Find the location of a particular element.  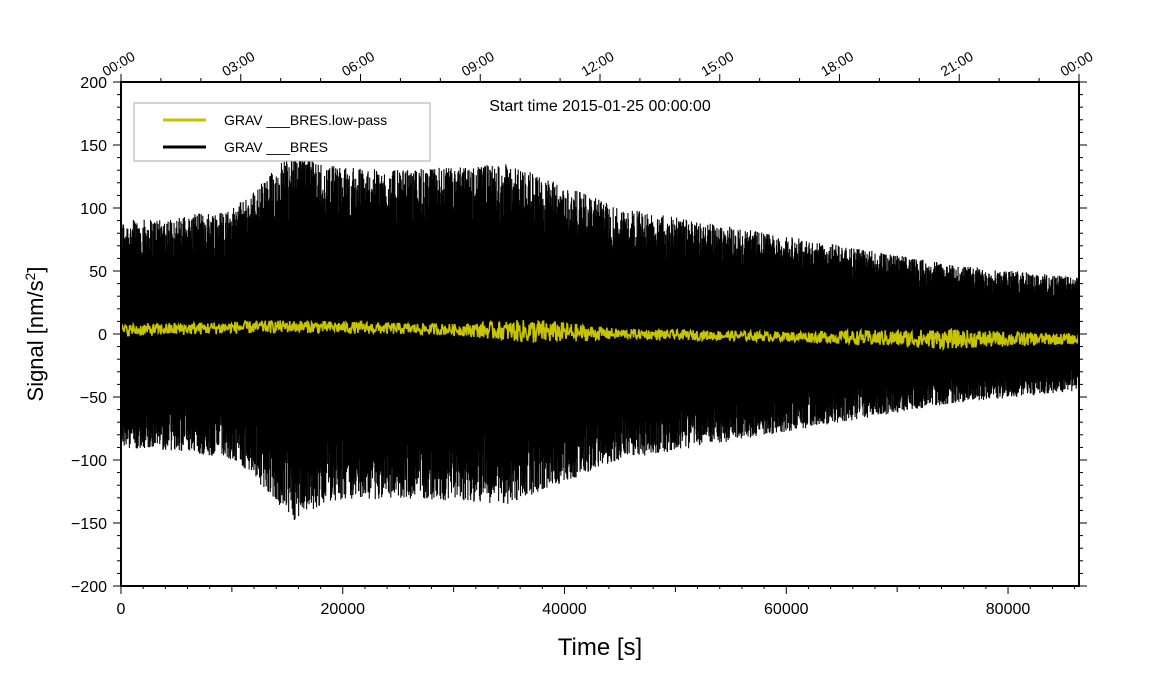

legend-box is located at coordinates (282, 132).